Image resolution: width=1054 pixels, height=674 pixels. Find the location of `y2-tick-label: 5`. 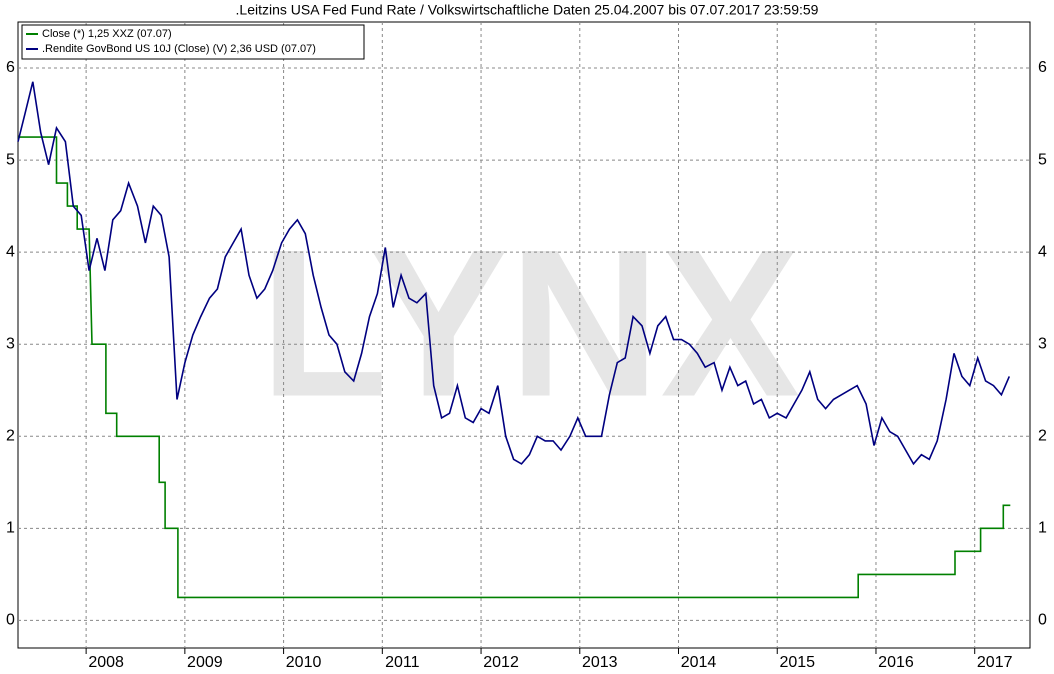

y2-tick-label: 5 is located at coordinates (1042, 159).